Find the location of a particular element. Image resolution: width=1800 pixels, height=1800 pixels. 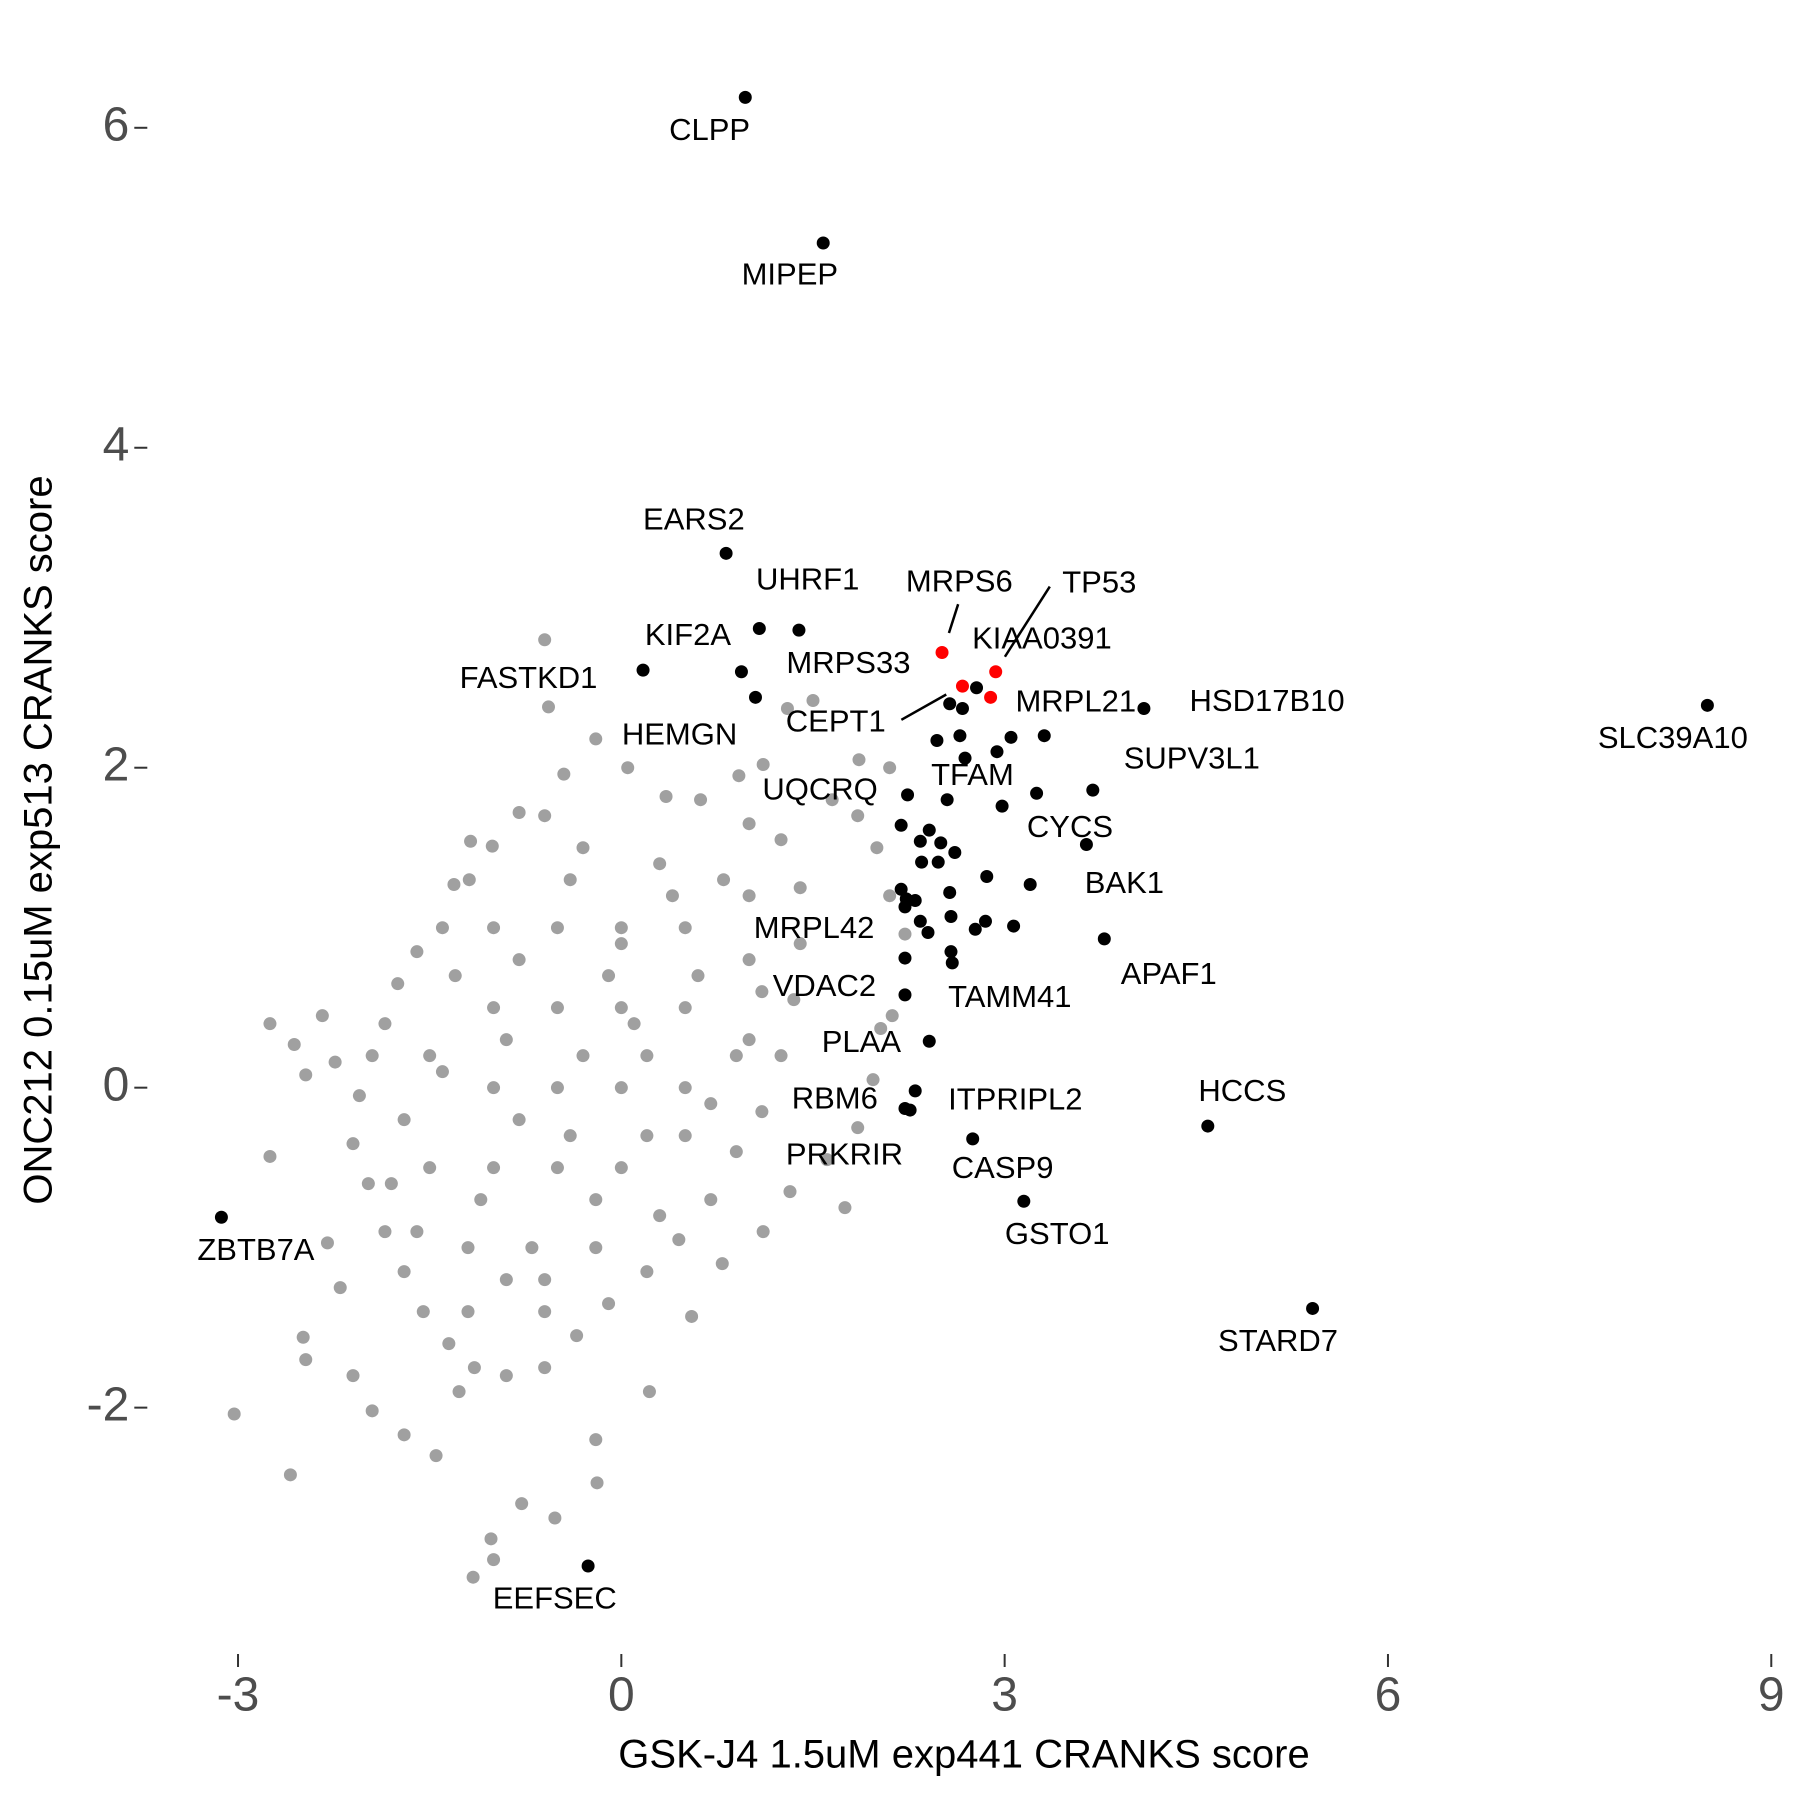

point-label: MIPEP is located at coordinates (790, 274).